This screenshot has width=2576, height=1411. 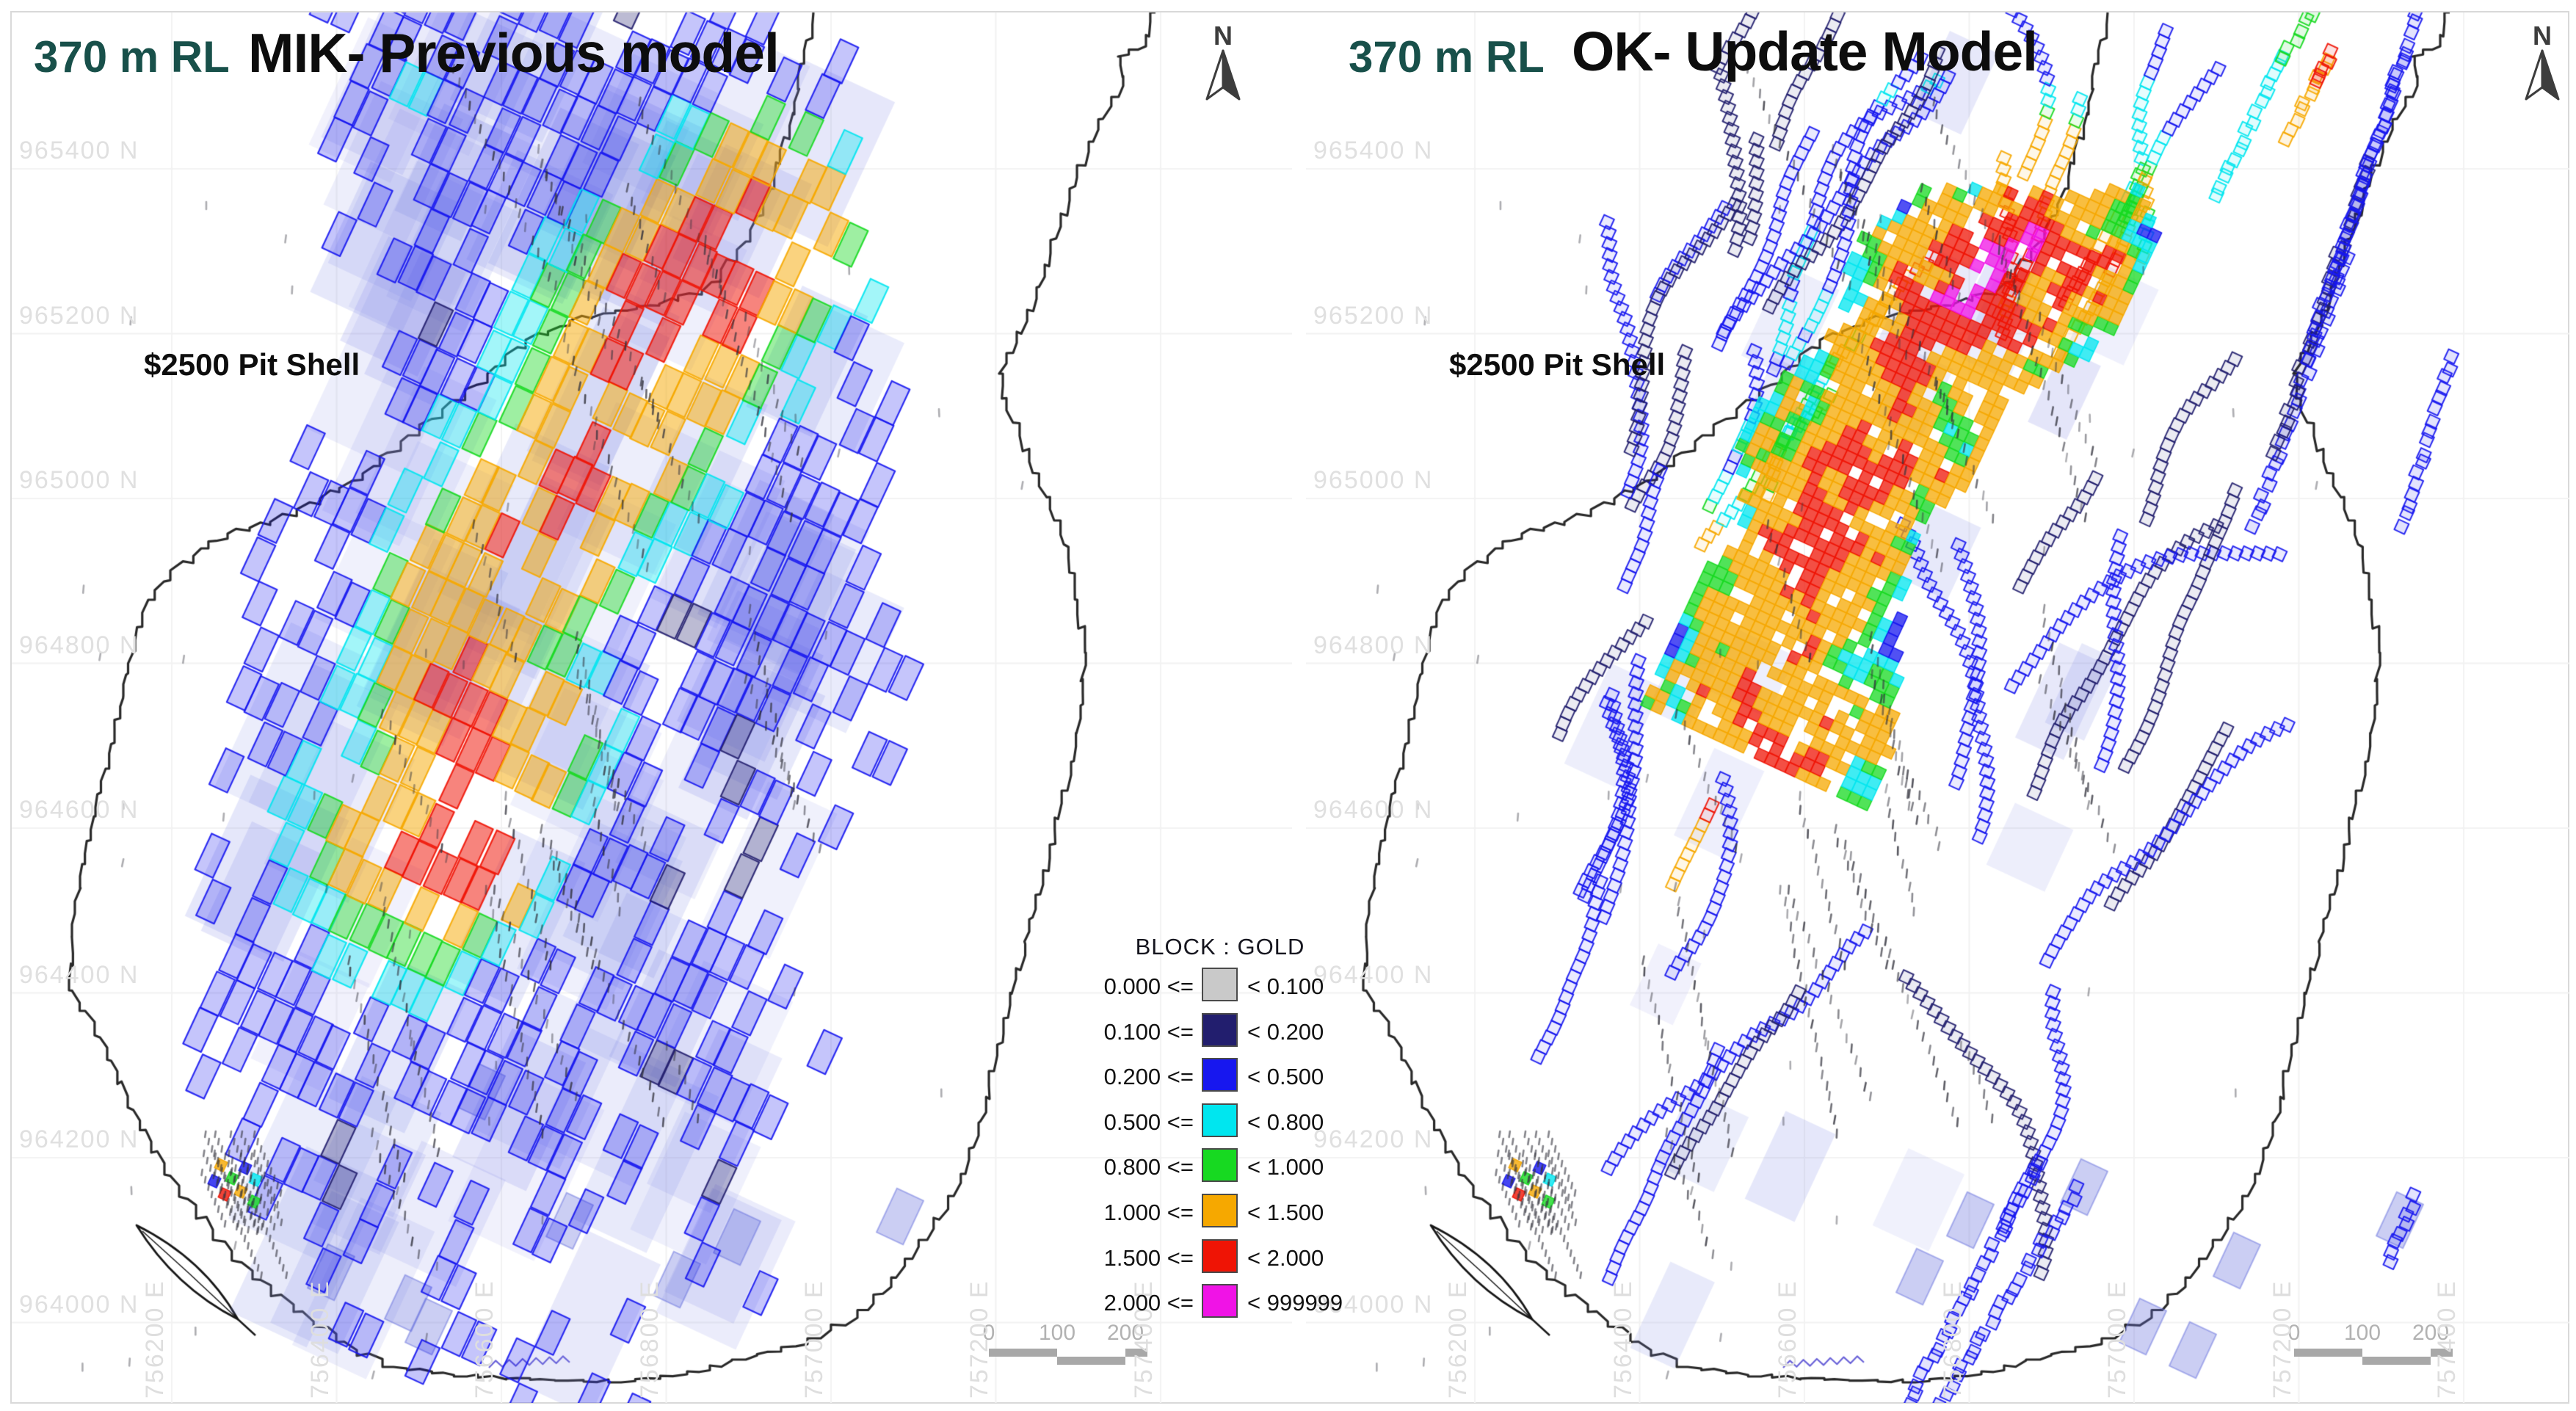 What do you see at coordinates (1148, 986) in the screenshot?
I see `legend-min-label: 0.000 <=` at bounding box center [1148, 986].